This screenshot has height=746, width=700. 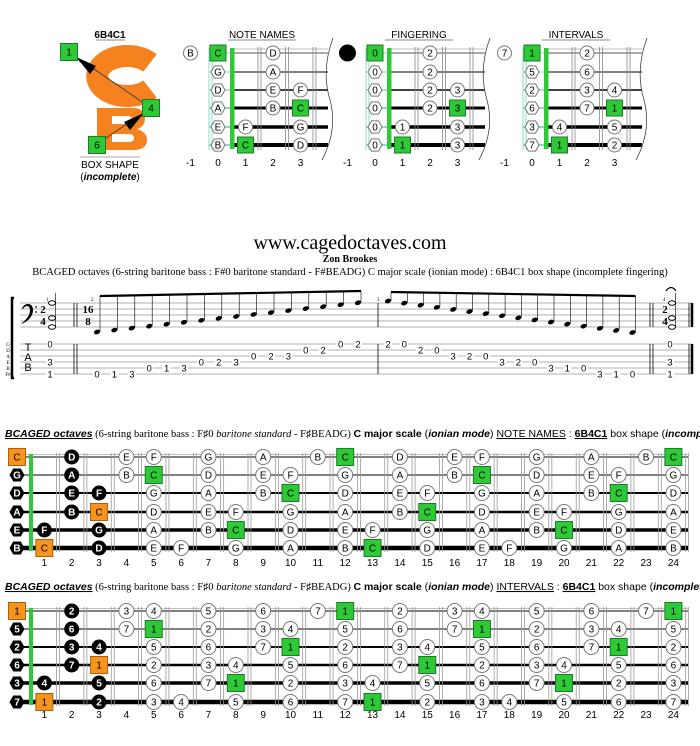 I want to click on fret-number: 23, so click(x=646, y=563).